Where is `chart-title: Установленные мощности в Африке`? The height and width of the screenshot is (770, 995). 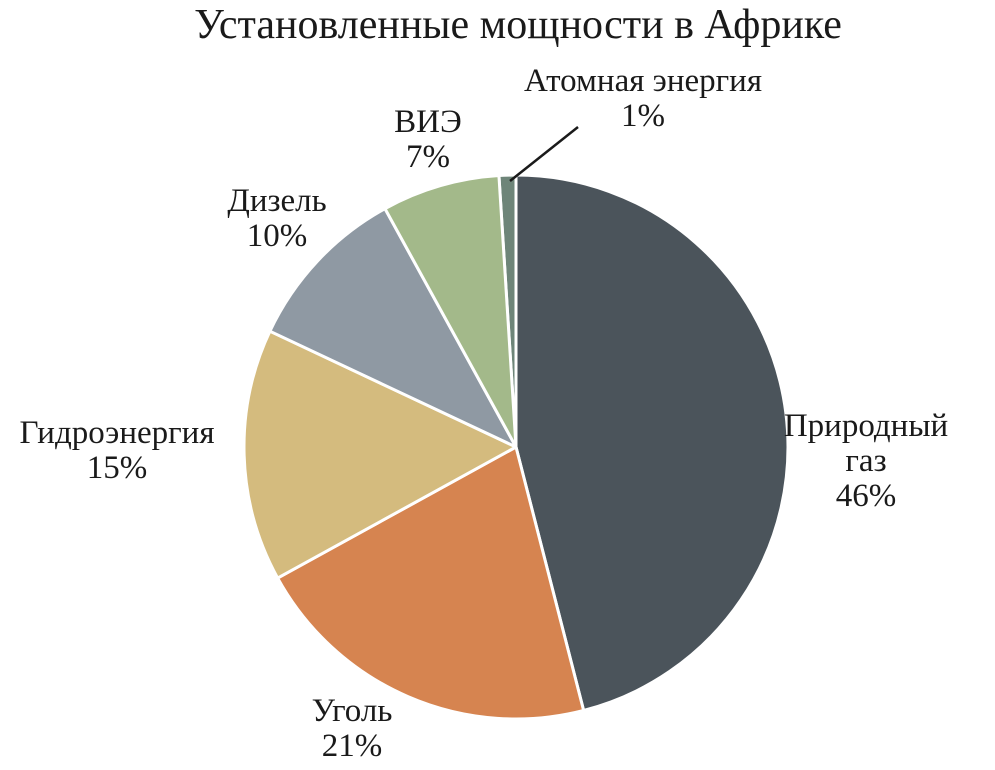
chart-title: Установленные мощности в Африке is located at coordinates (518, 25).